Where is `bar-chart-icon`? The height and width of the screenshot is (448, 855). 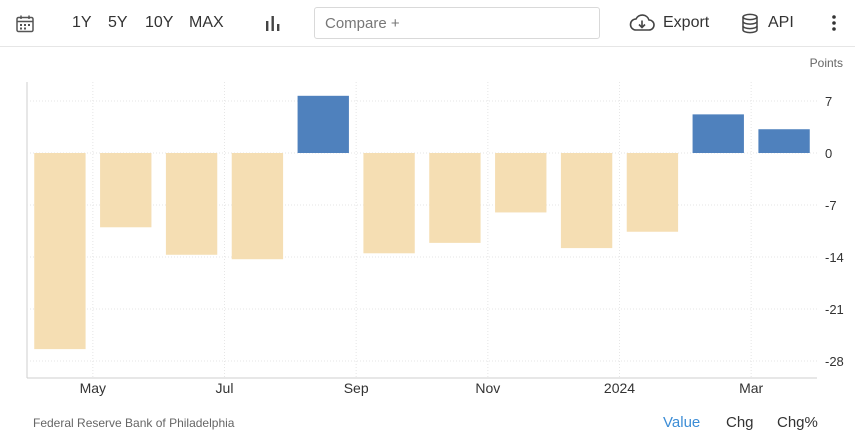
bar-chart-icon is located at coordinates (273, 25).